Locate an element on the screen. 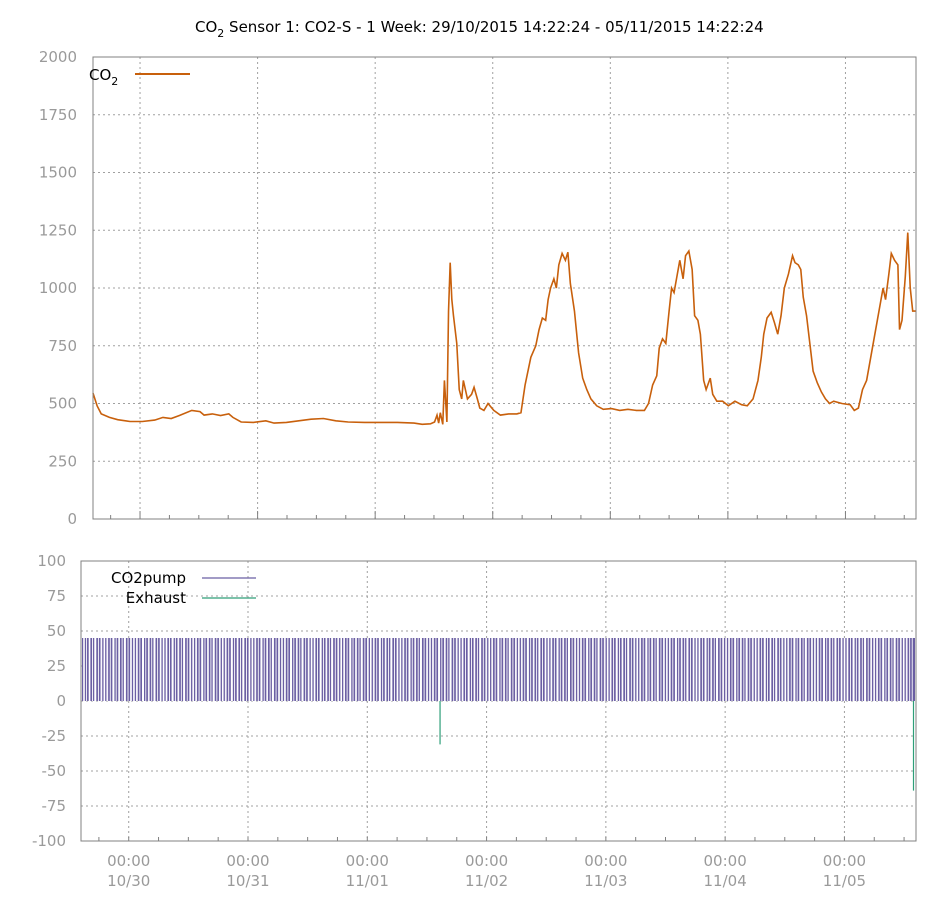 The width and height of the screenshot is (950, 905). top-y-tick-label: 1000 is located at coordinates (58, 288).